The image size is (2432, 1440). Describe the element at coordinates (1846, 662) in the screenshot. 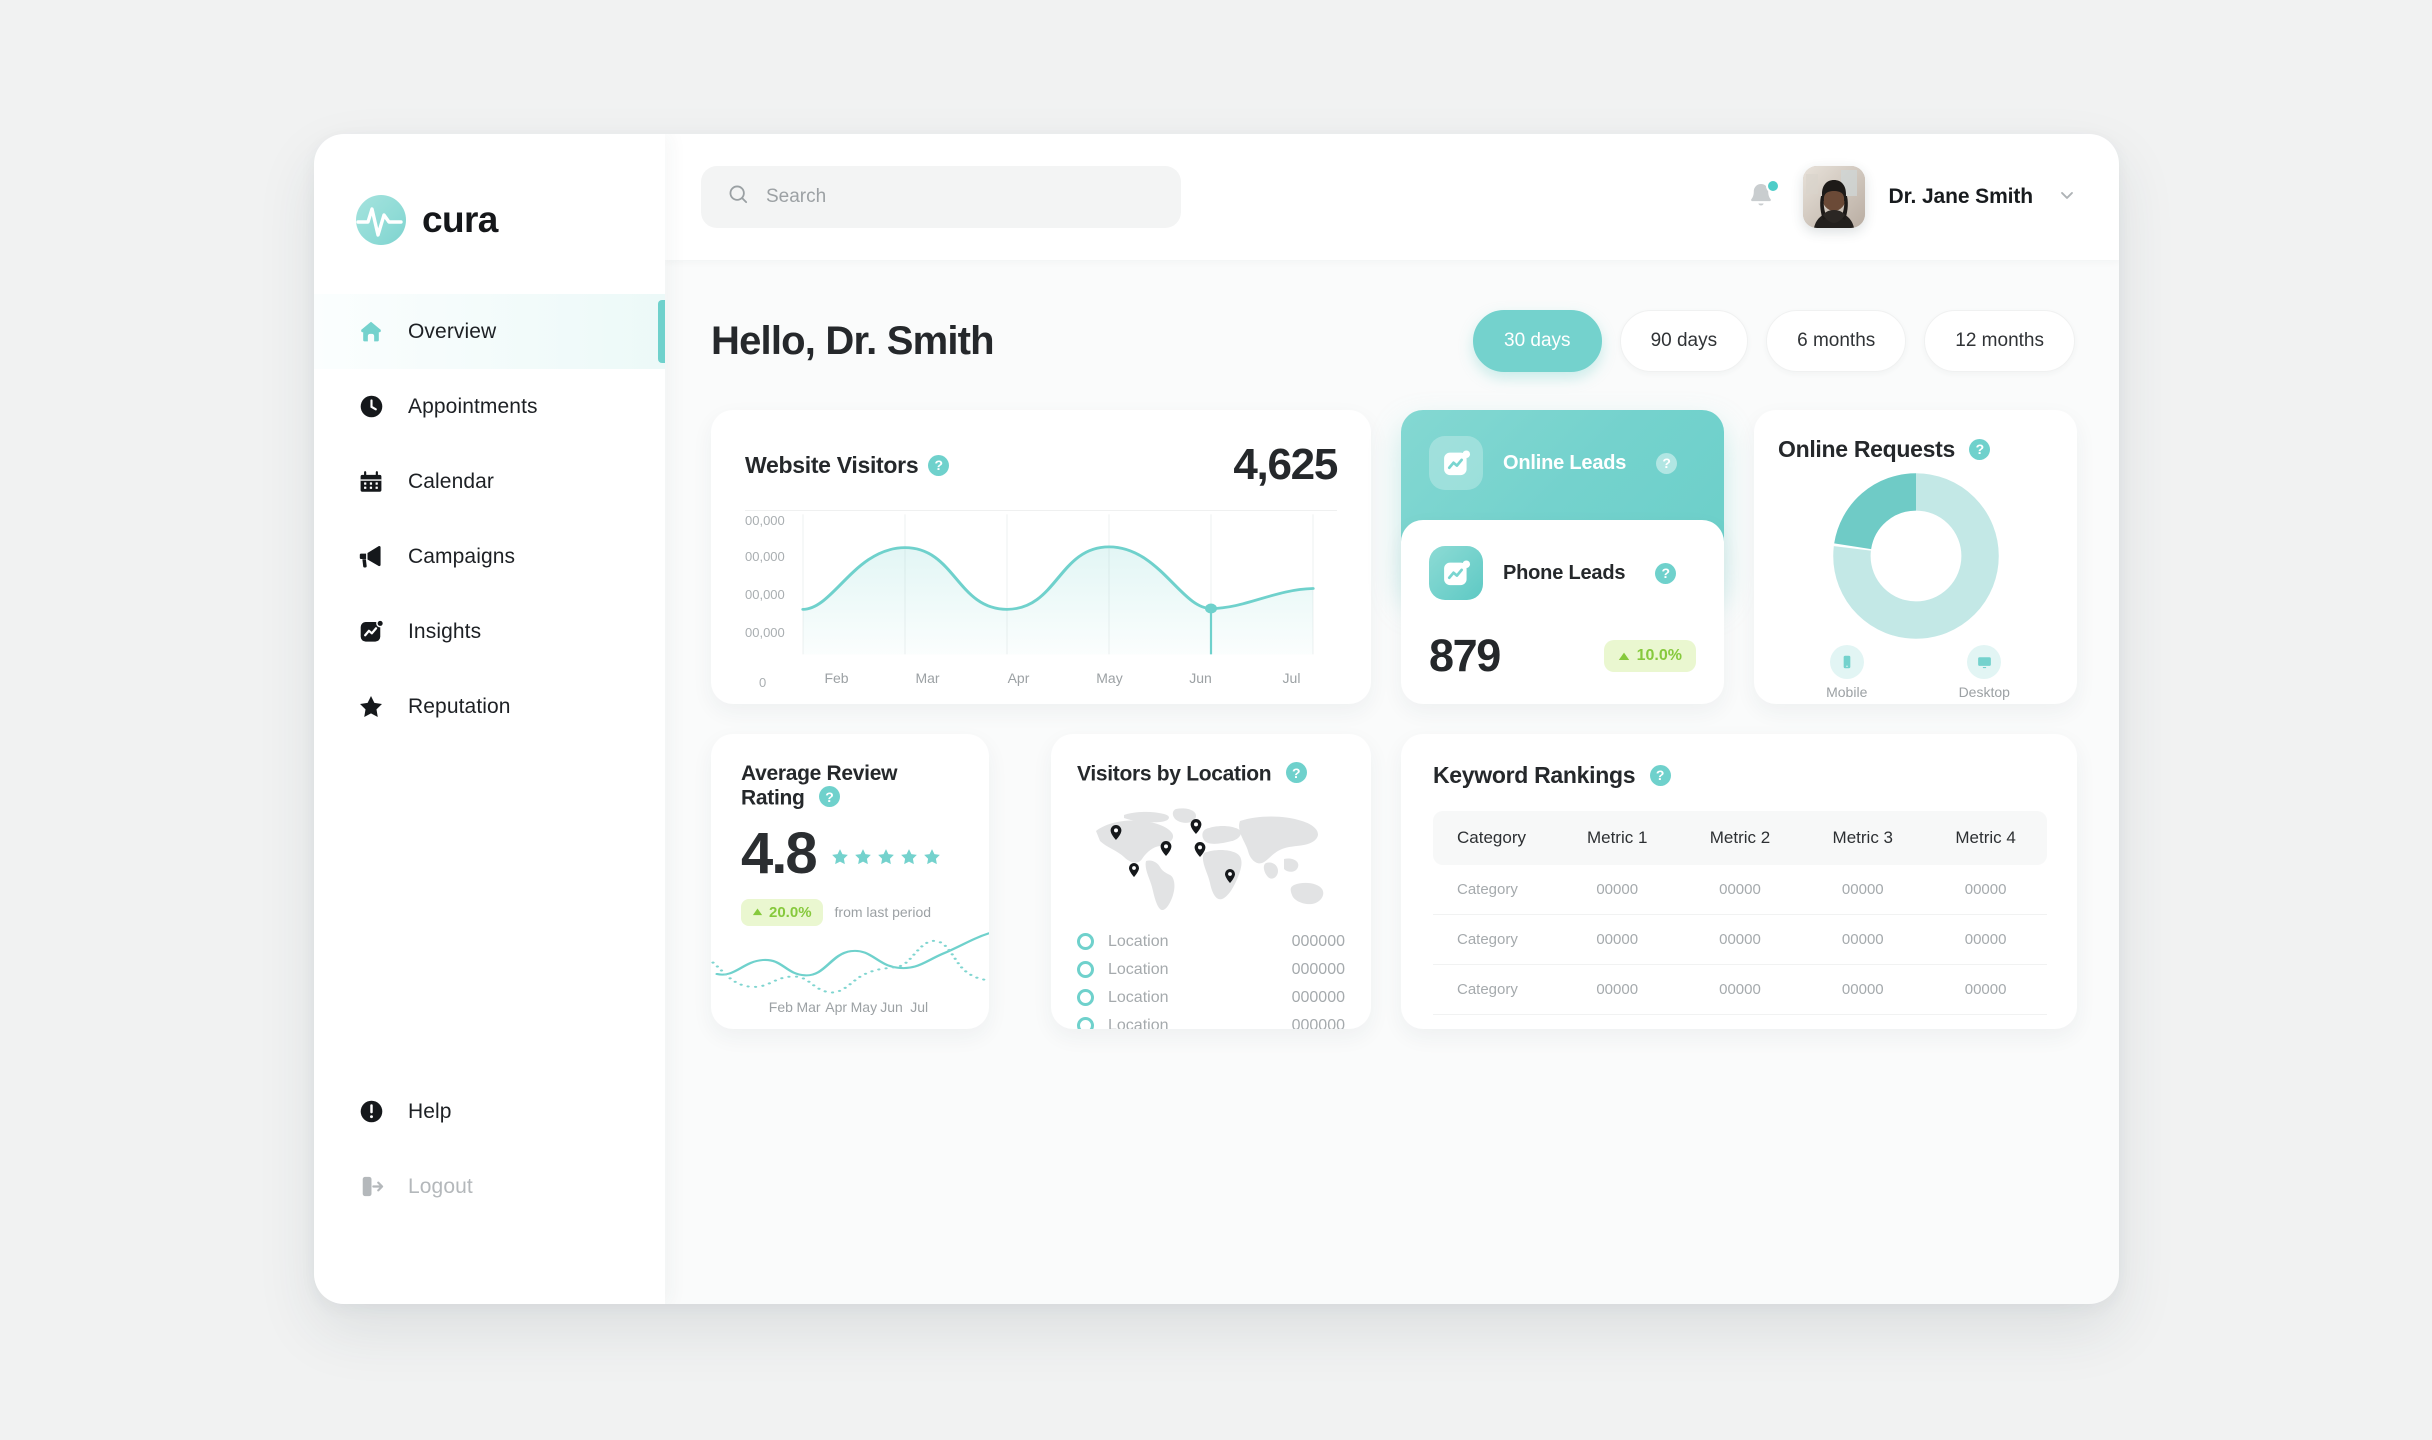

I see `mobile-icon` at that location.